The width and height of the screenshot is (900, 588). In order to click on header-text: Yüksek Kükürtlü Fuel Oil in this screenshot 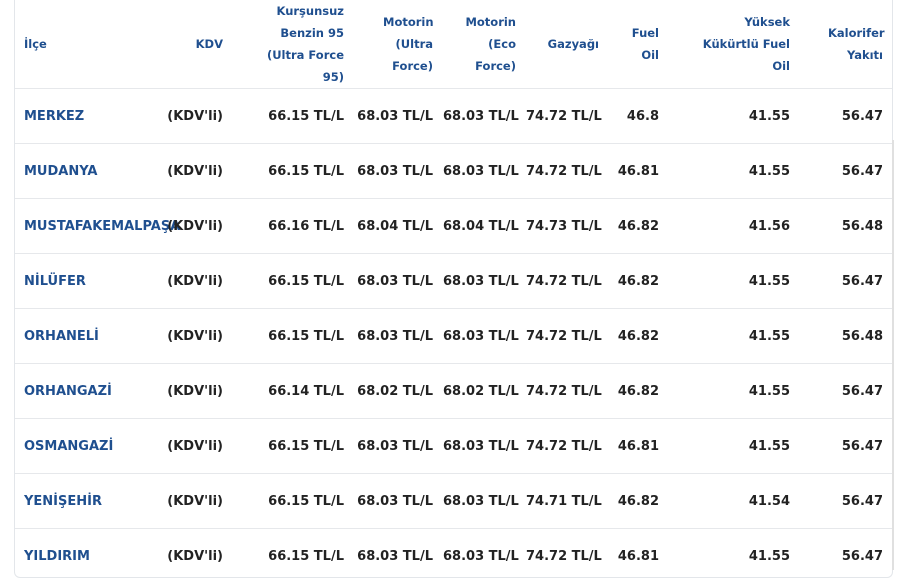, I will do `click(746, 44)`.